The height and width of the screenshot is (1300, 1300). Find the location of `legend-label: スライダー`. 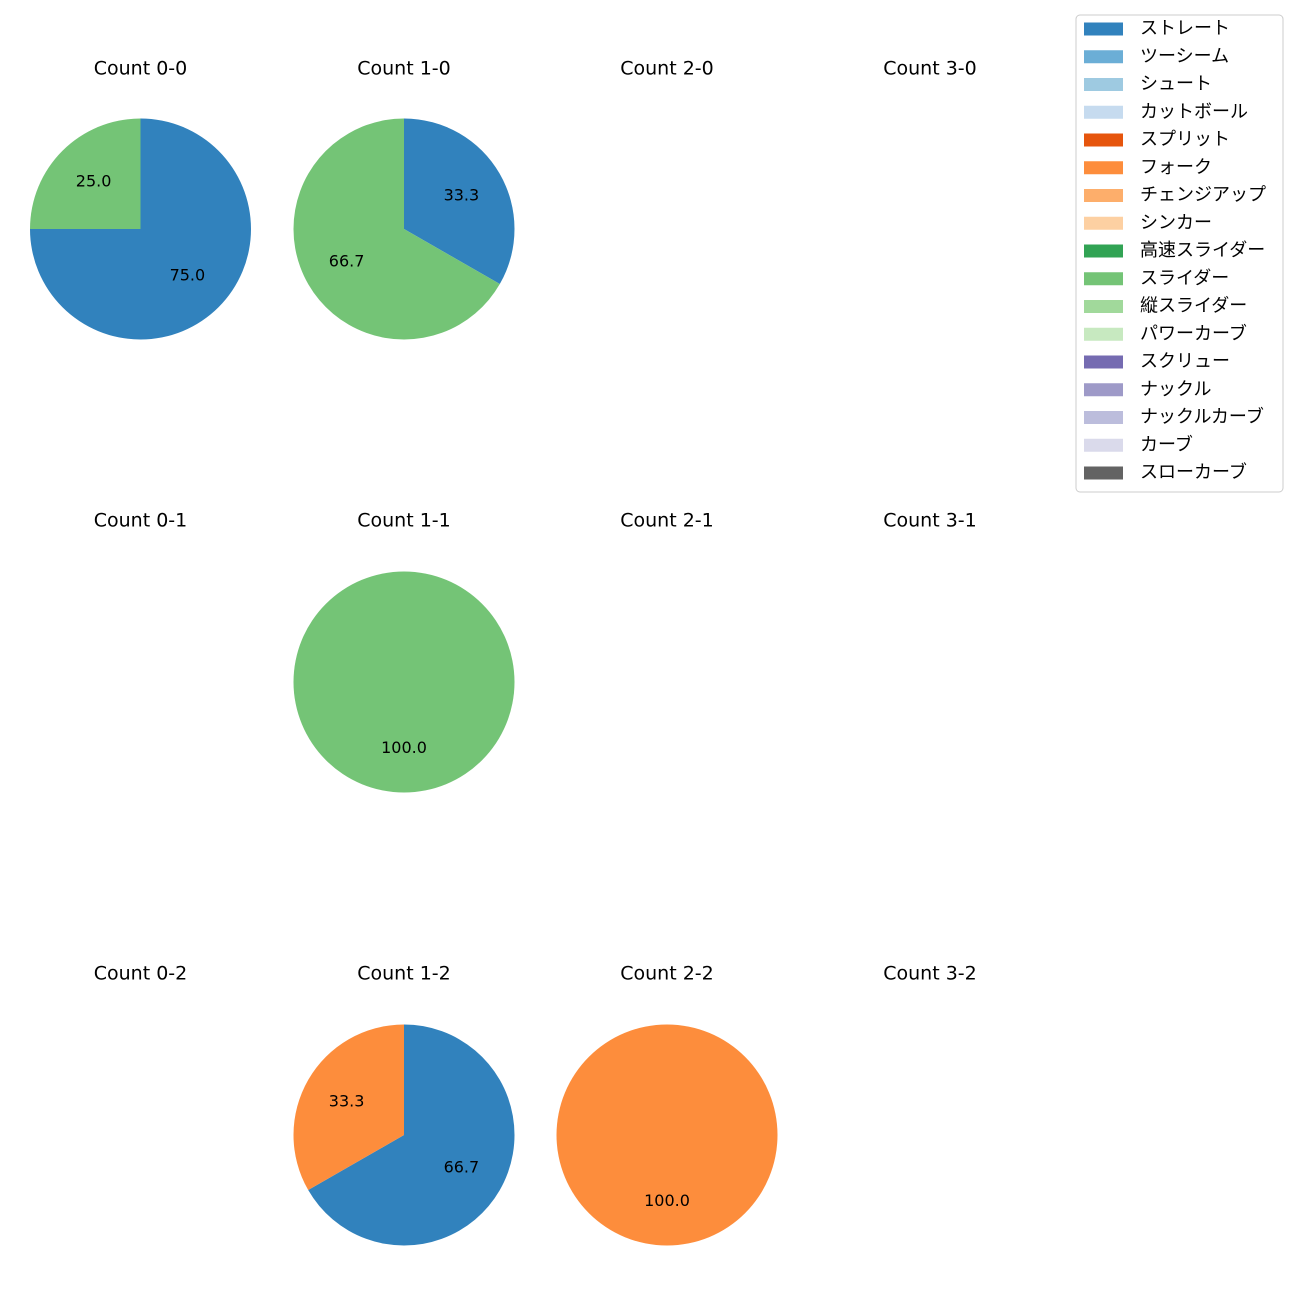

legend-label: スライダー is located at coordinates (1184, 278).